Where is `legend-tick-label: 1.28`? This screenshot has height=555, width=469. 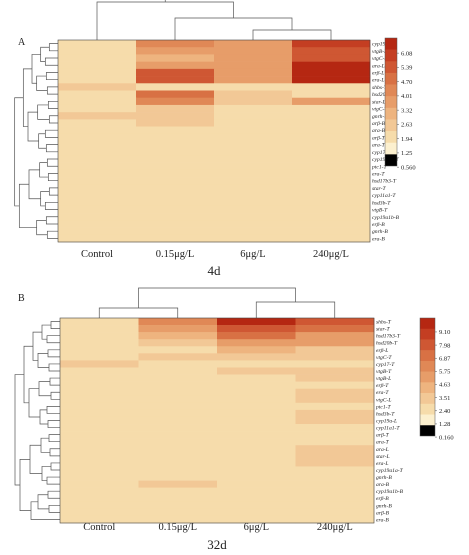 legend-tick-label: 1.28 is located at coordinates (444, 424).